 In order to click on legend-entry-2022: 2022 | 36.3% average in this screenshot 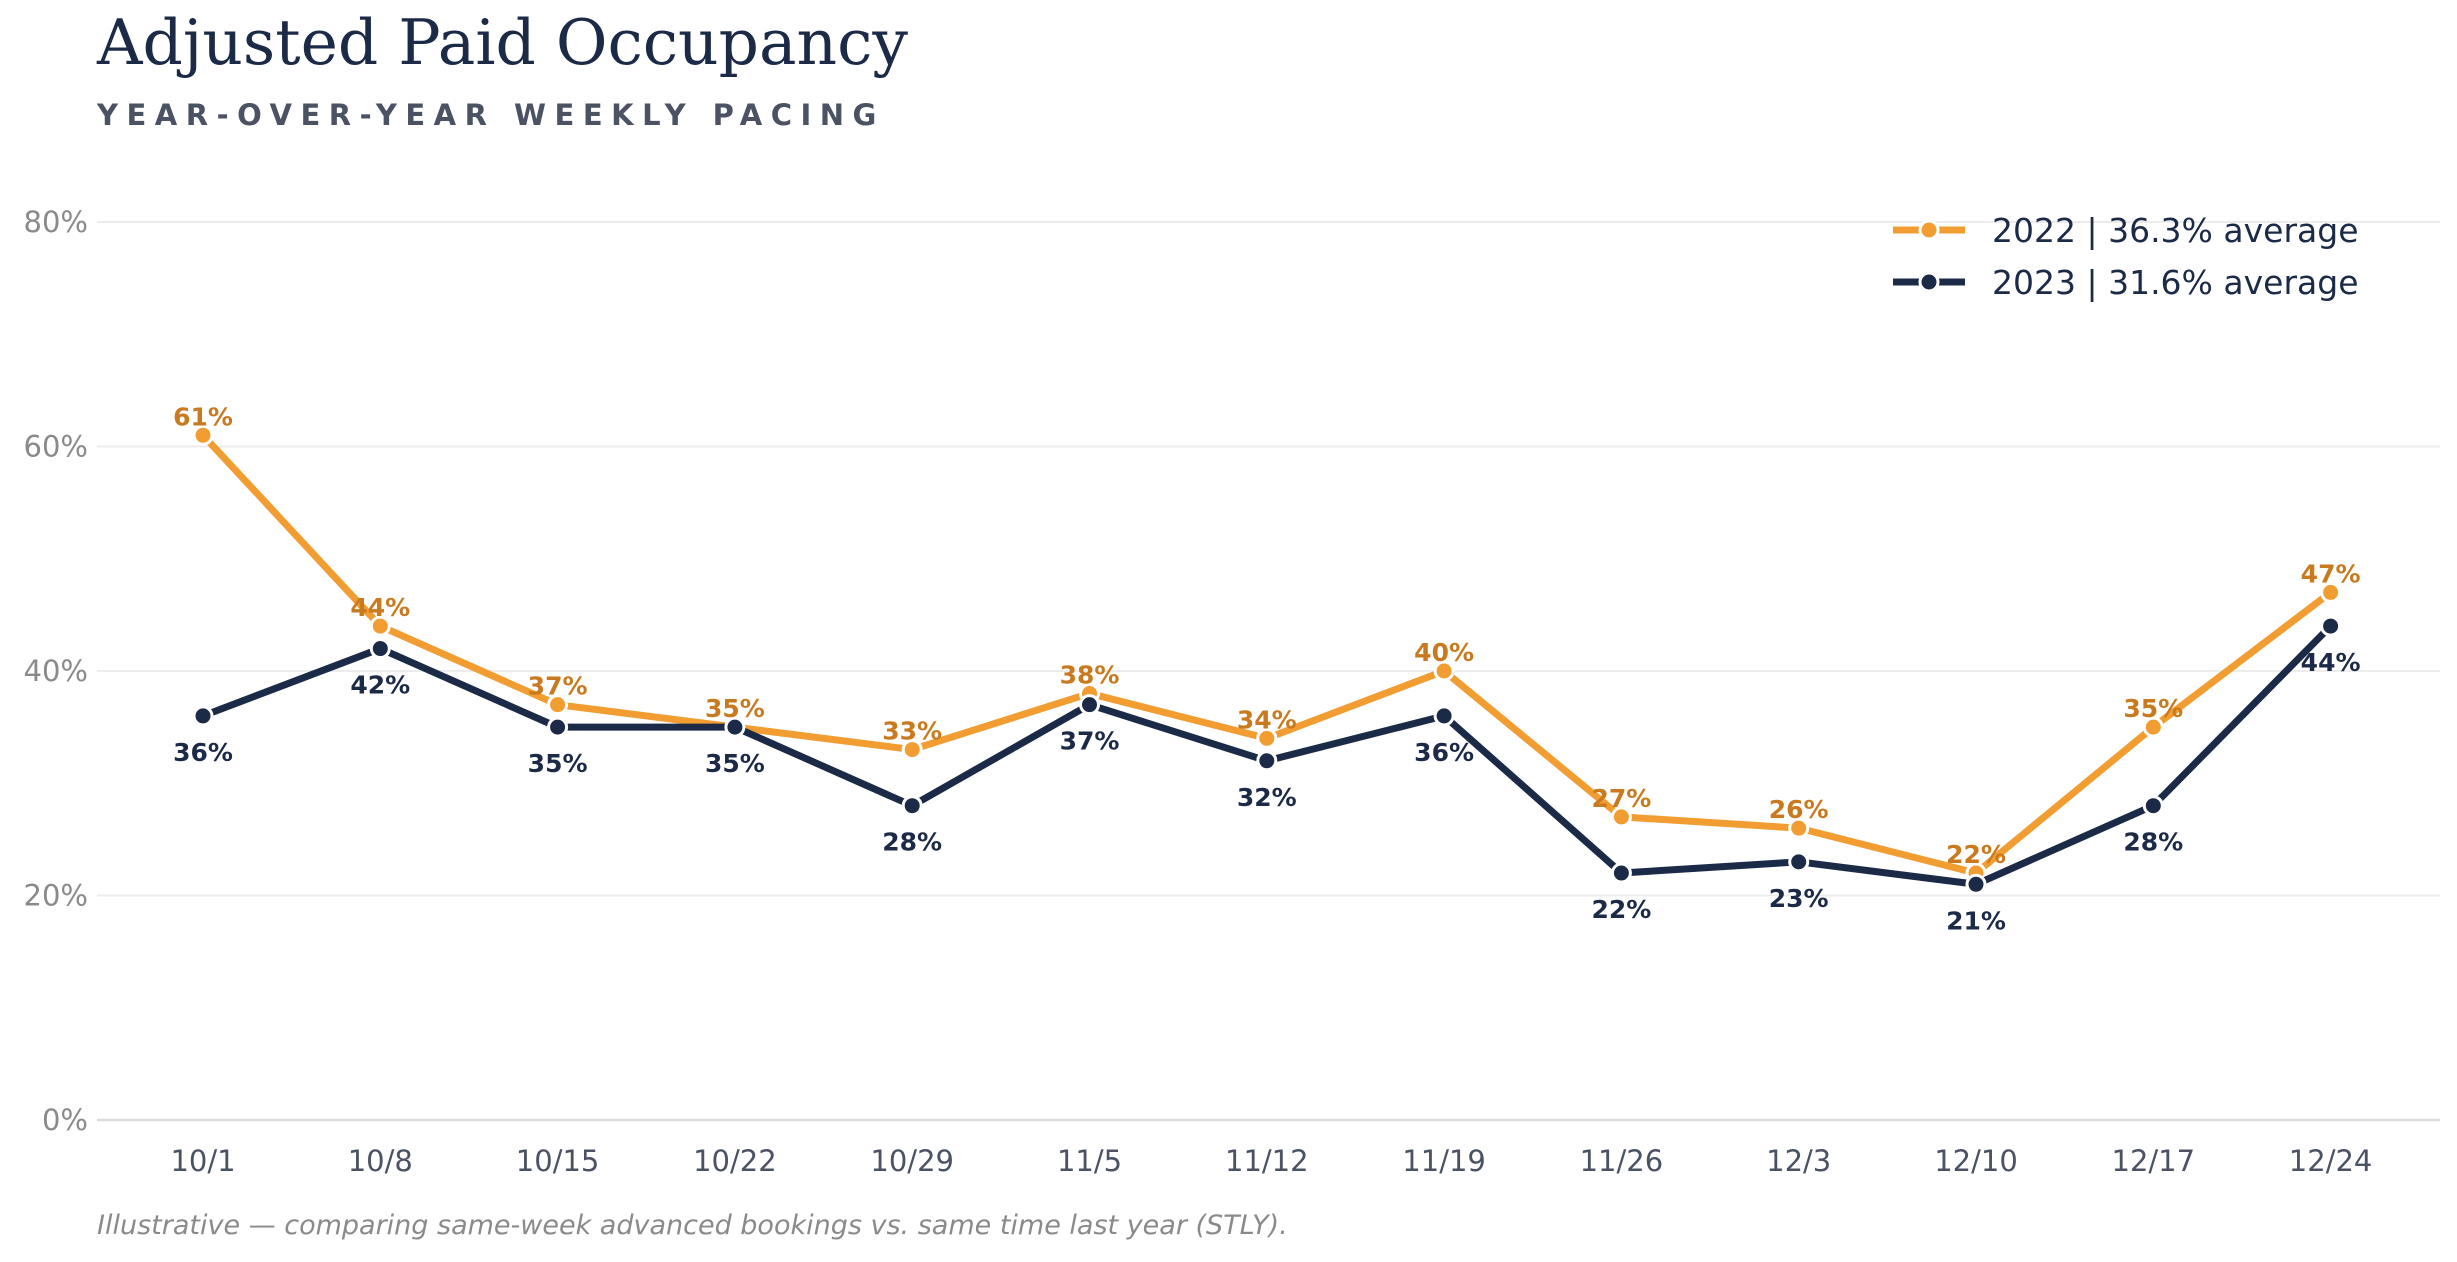, I will do `click(2175, 230)`.